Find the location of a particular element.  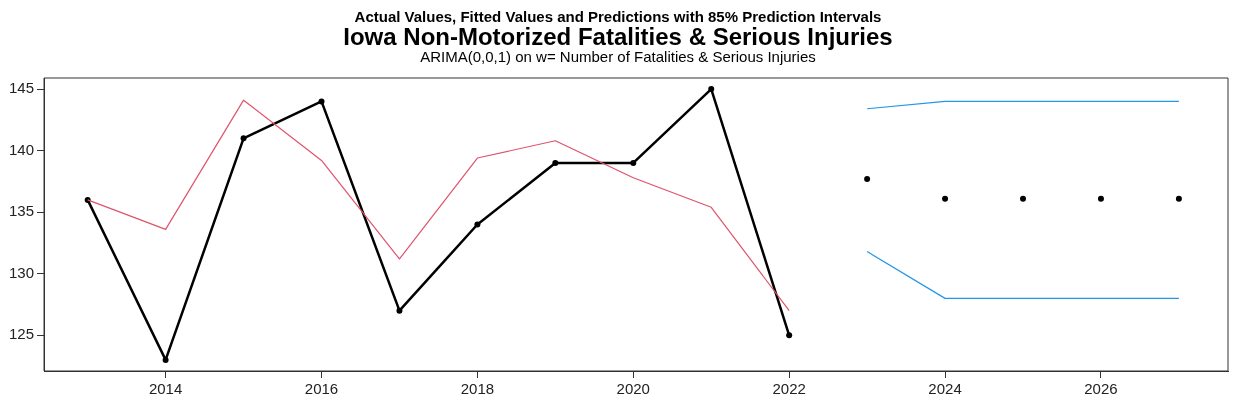

x-tick-label: 2020 is located at coordinates (633, 389).